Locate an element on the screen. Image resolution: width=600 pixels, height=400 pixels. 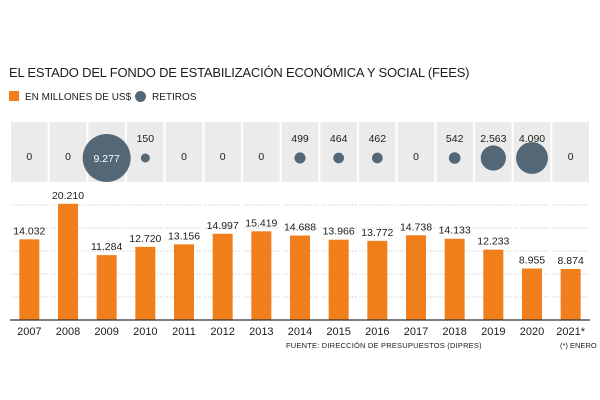
withdrawal-label-2018: 542 is located at coordinates (455, 139).